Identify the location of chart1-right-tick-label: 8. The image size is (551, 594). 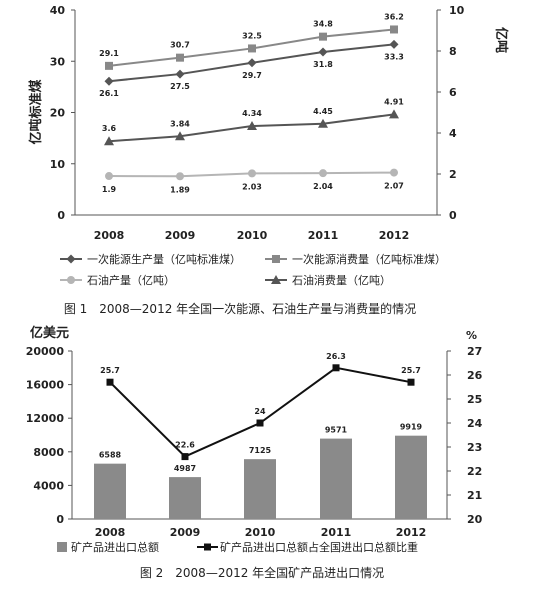
(453, 51).